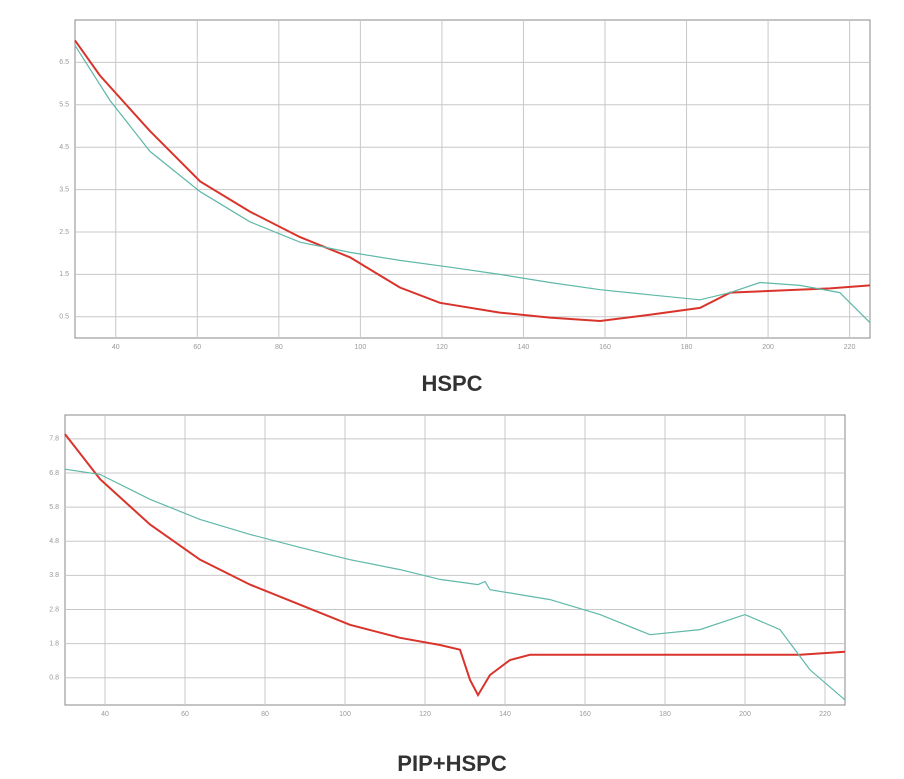 This screenshot has width=904, height=779. Describe the element at coordinates (64, 189) in the screenshot. I see `y-tick-label: 3.5` at that location.